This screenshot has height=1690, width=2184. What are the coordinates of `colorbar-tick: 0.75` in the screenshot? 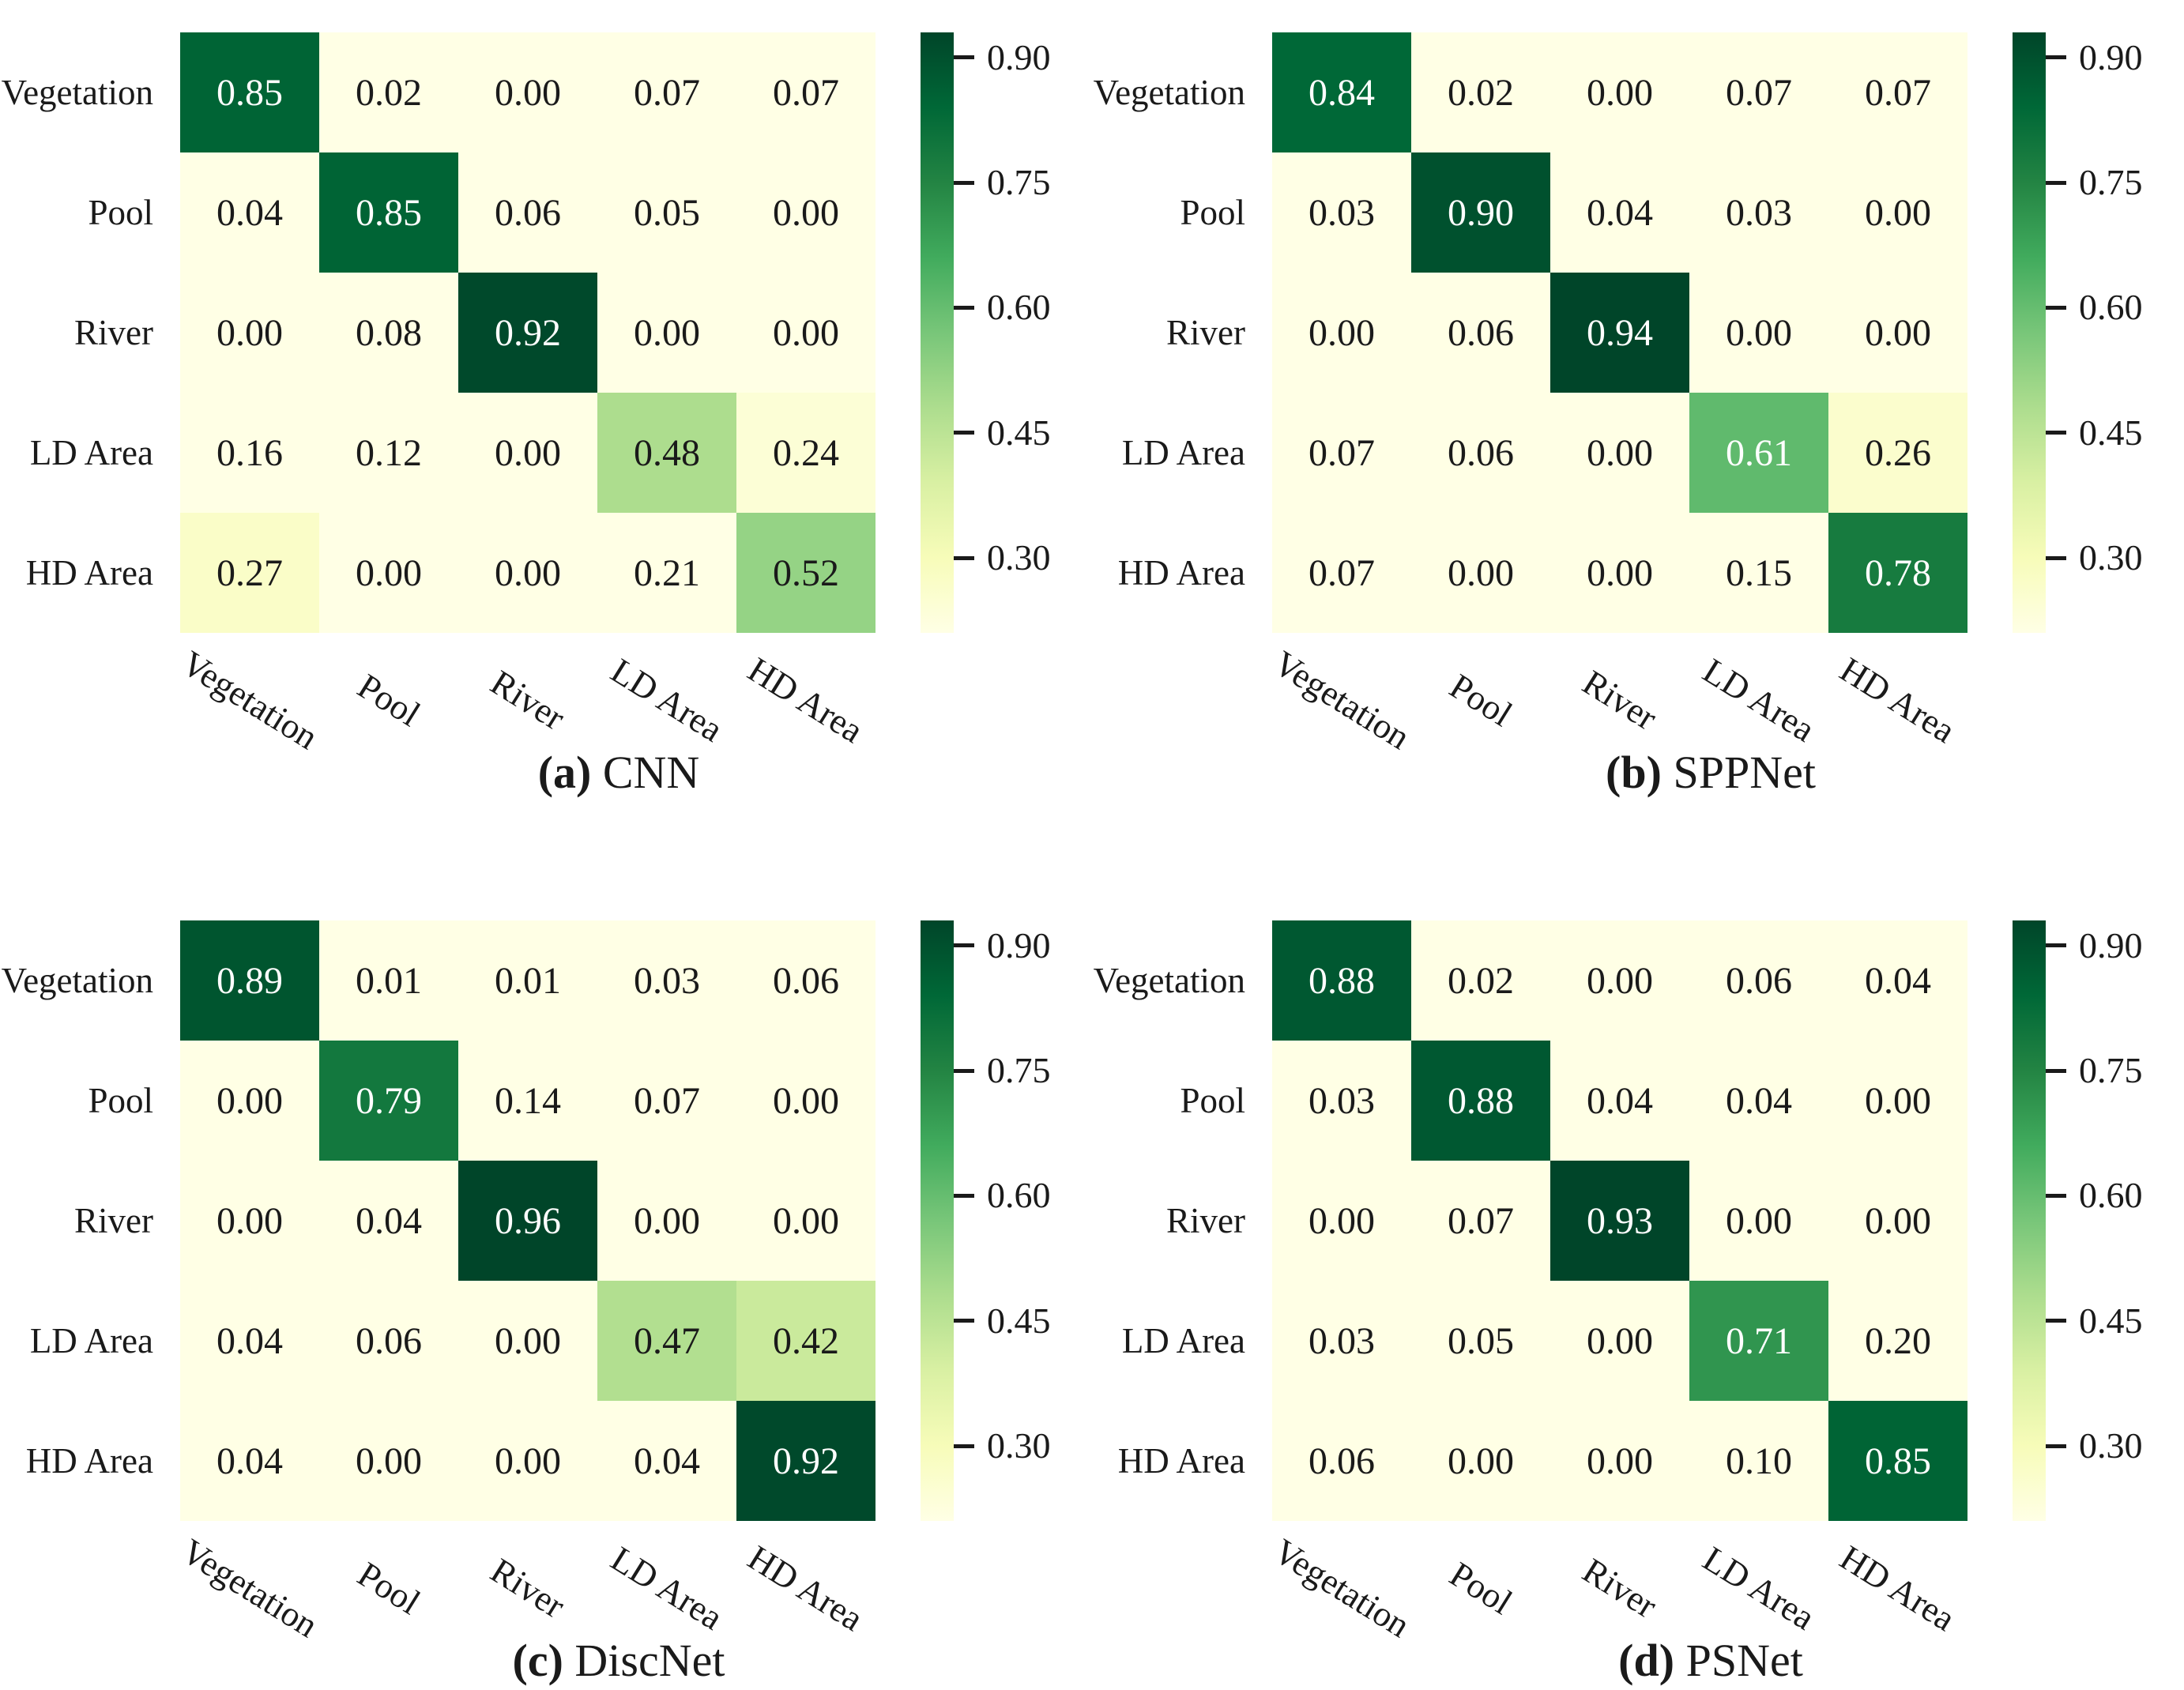 It's located at (1002, 1070).